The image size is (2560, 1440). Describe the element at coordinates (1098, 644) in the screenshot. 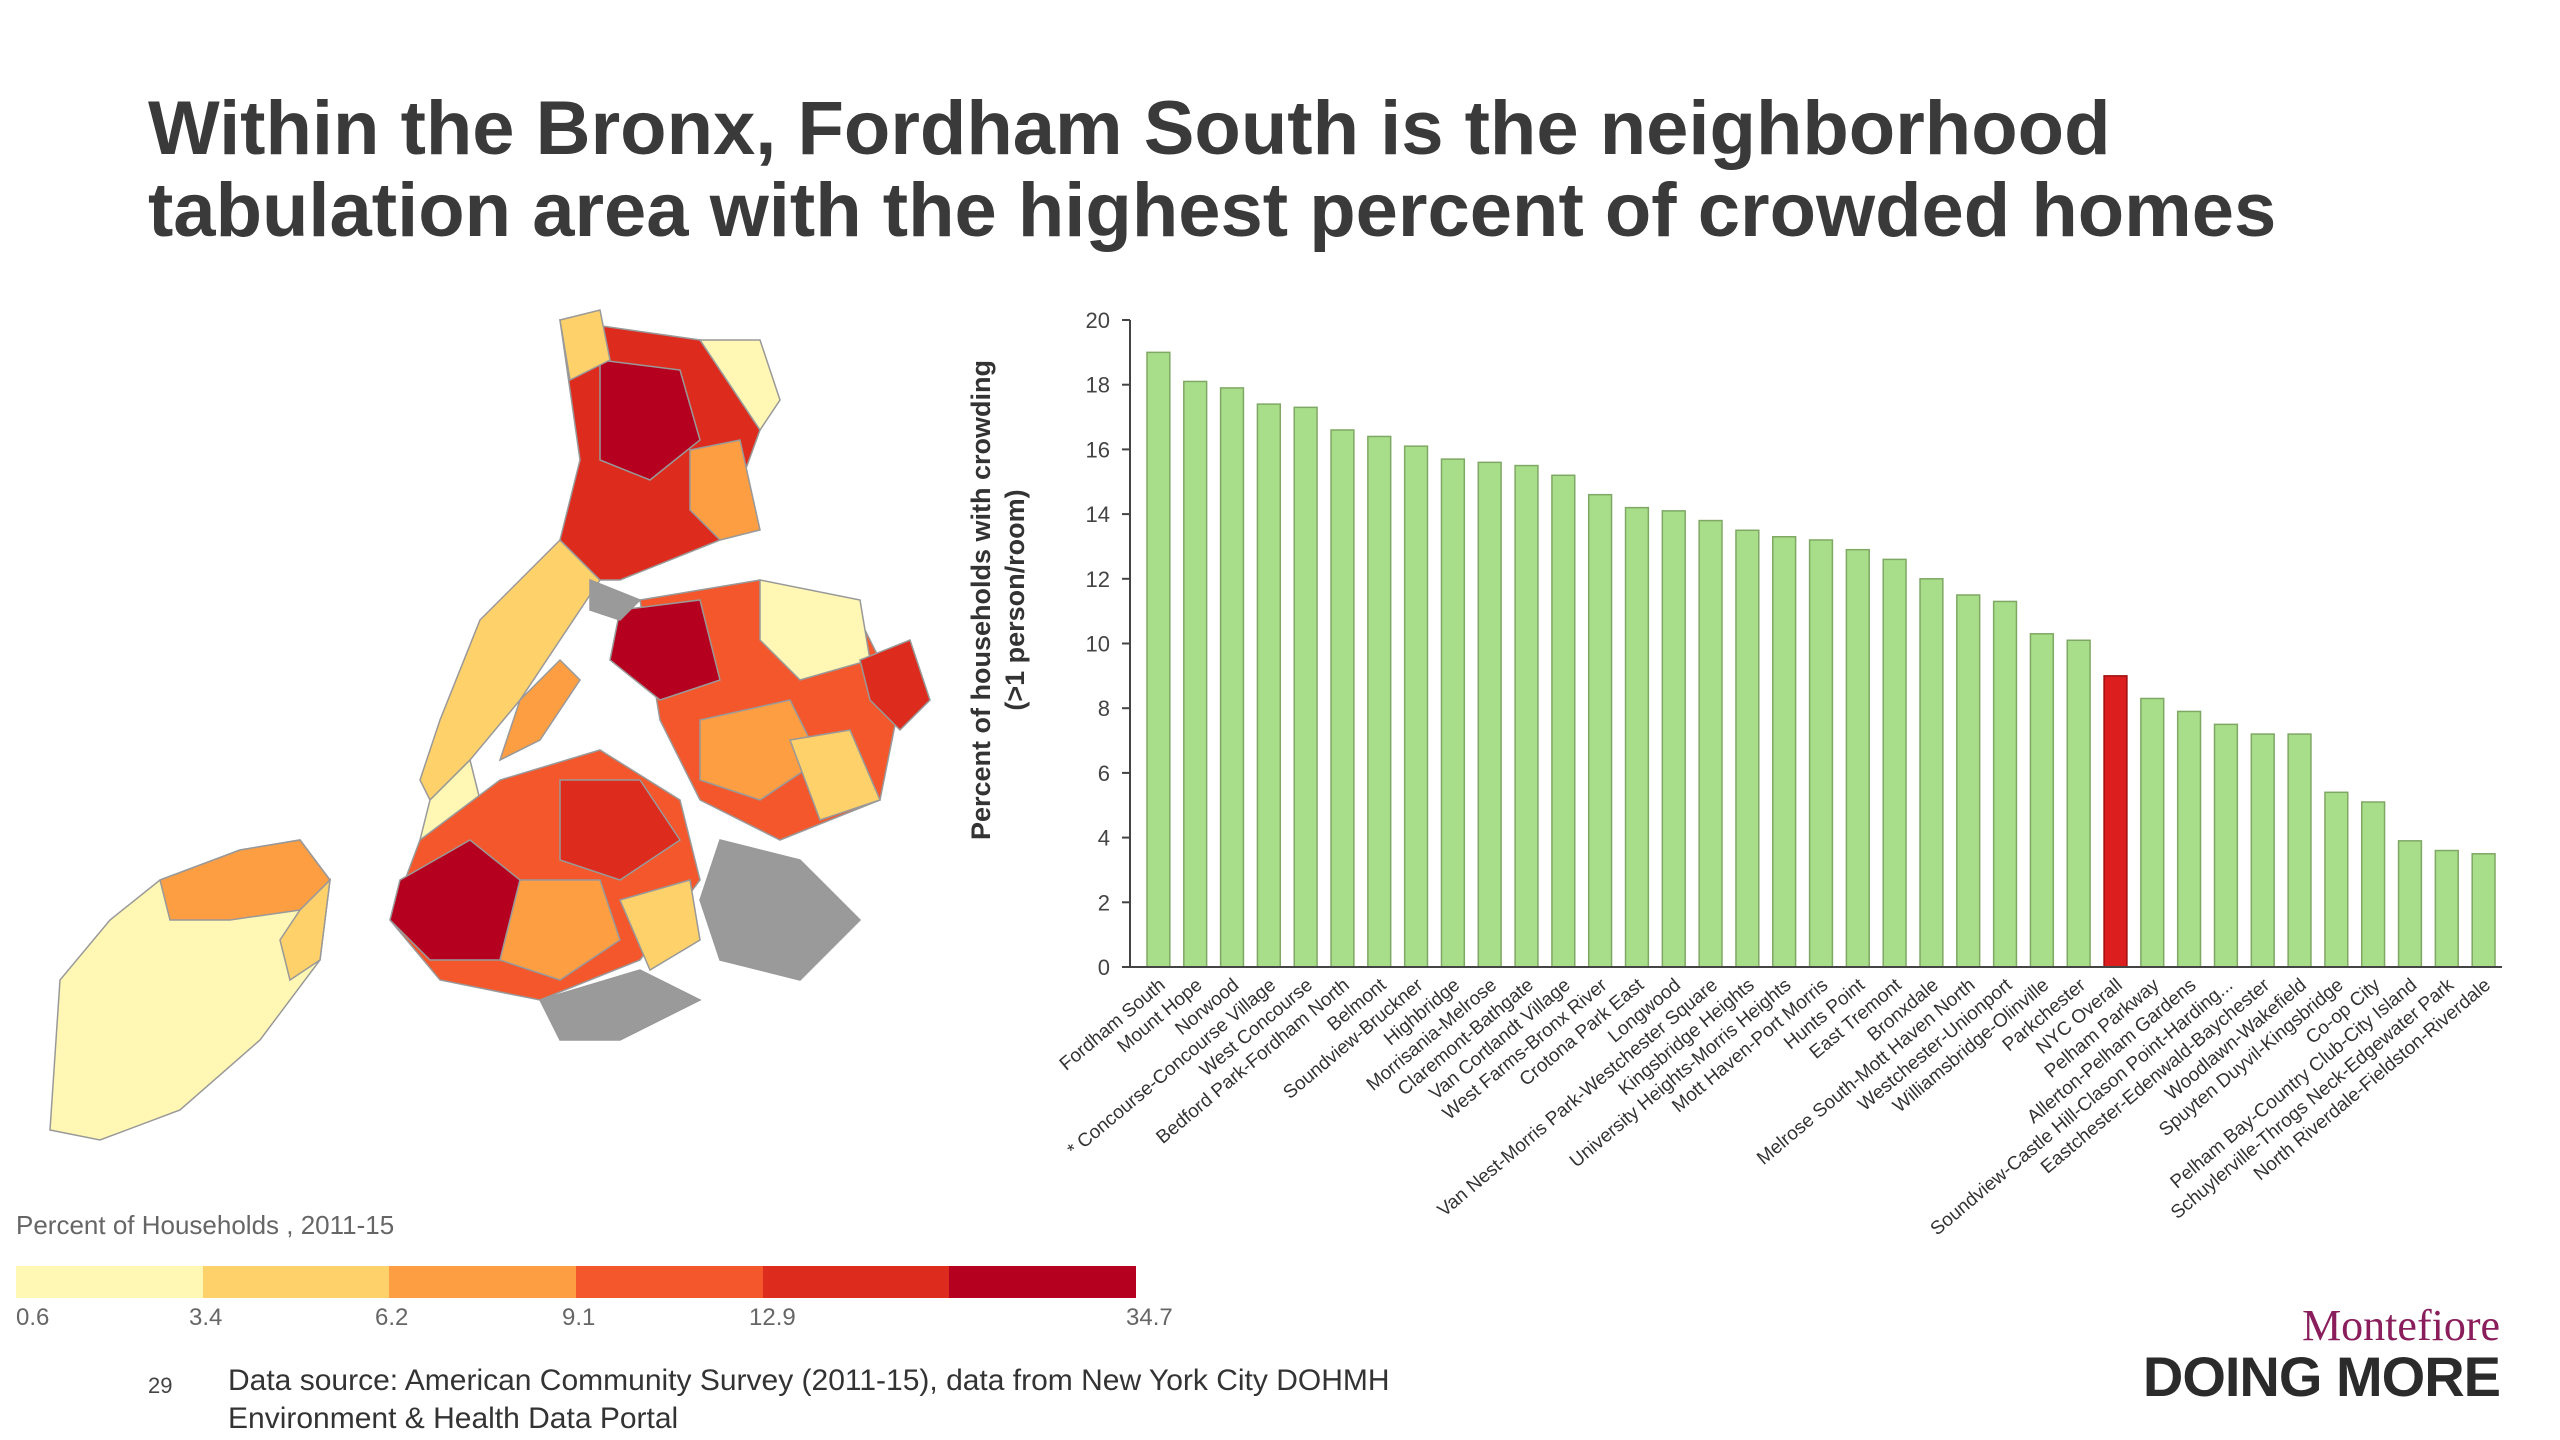

I see `y-tick-label: 10` at that location.